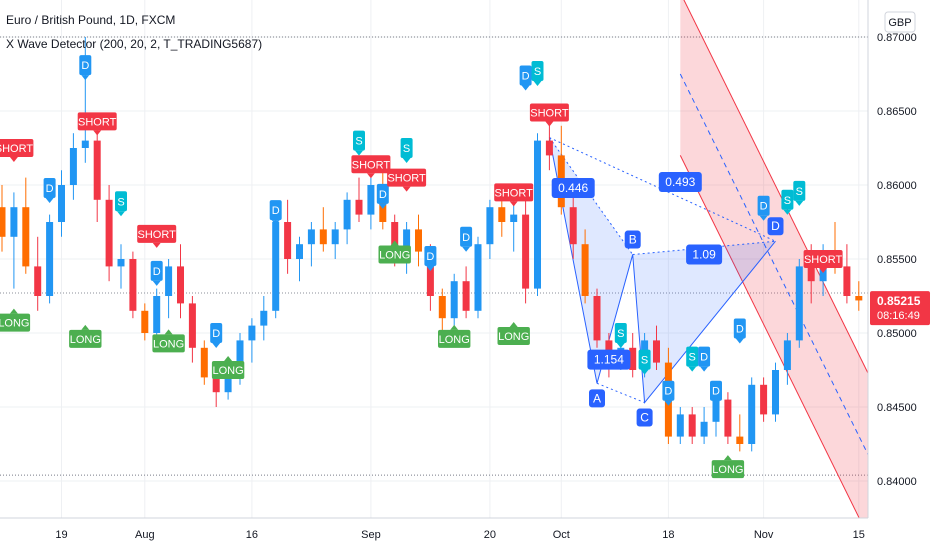  Describe the element at coordinates (61, 535) in the screenshot. I see `time-tick-label: 19` at that location.